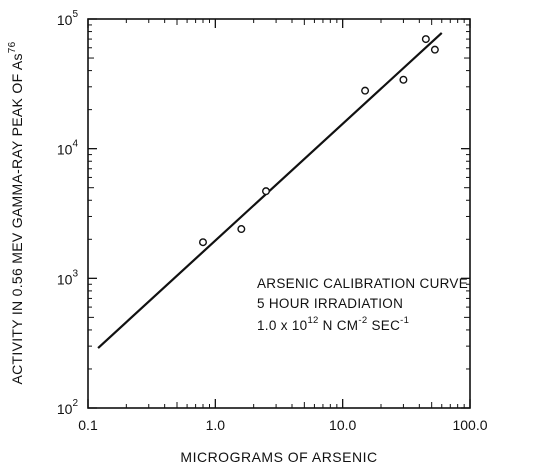 The height and width of the screenshot is (471, 533). I want to click on y-axis-title-superscript: 76, so click(12, 47).